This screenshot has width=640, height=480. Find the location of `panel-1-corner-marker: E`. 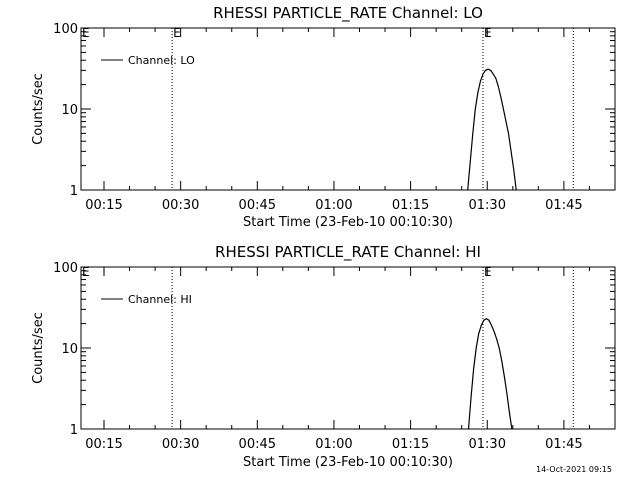

panel-1-corner-marker: E is located at coordinates (86, 33).